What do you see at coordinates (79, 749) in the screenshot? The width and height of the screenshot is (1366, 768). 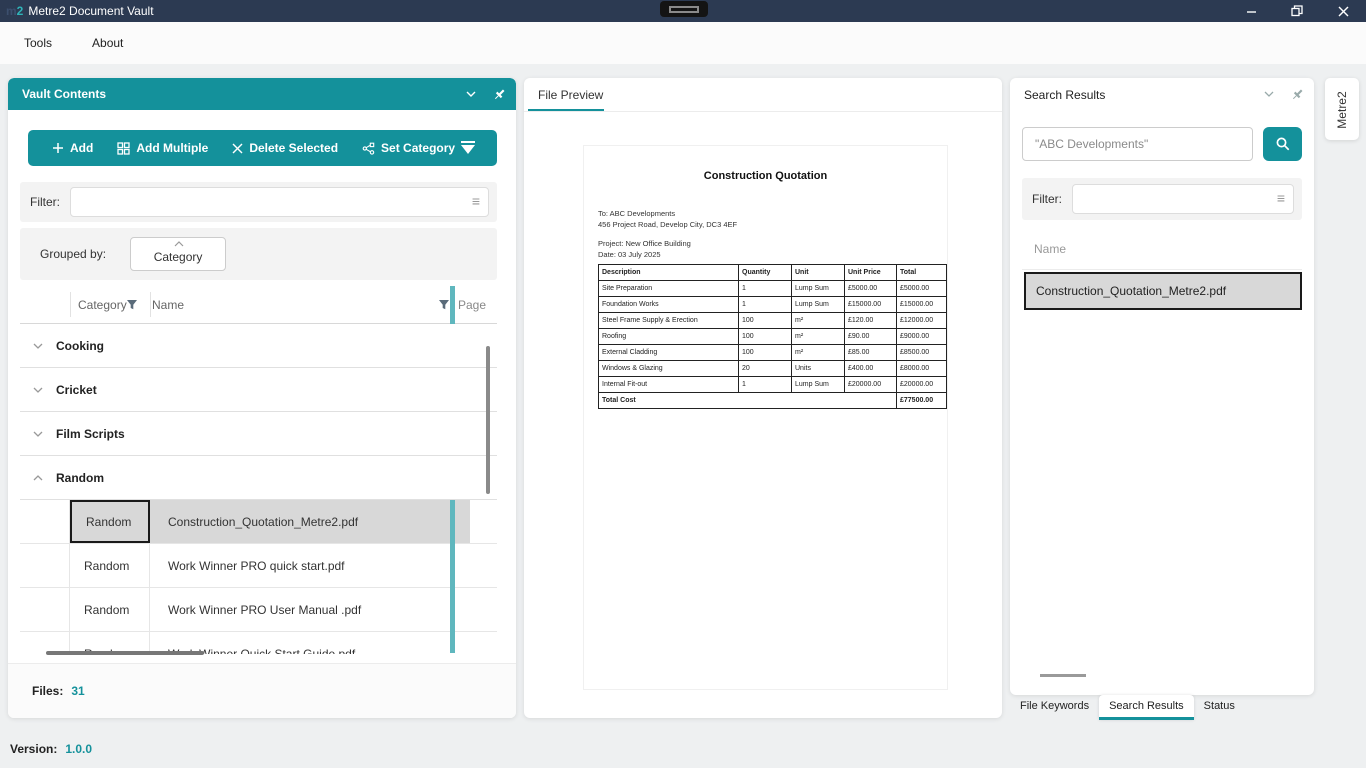 I see `version-value: 1.0.0` at bounding box center [79, 749].